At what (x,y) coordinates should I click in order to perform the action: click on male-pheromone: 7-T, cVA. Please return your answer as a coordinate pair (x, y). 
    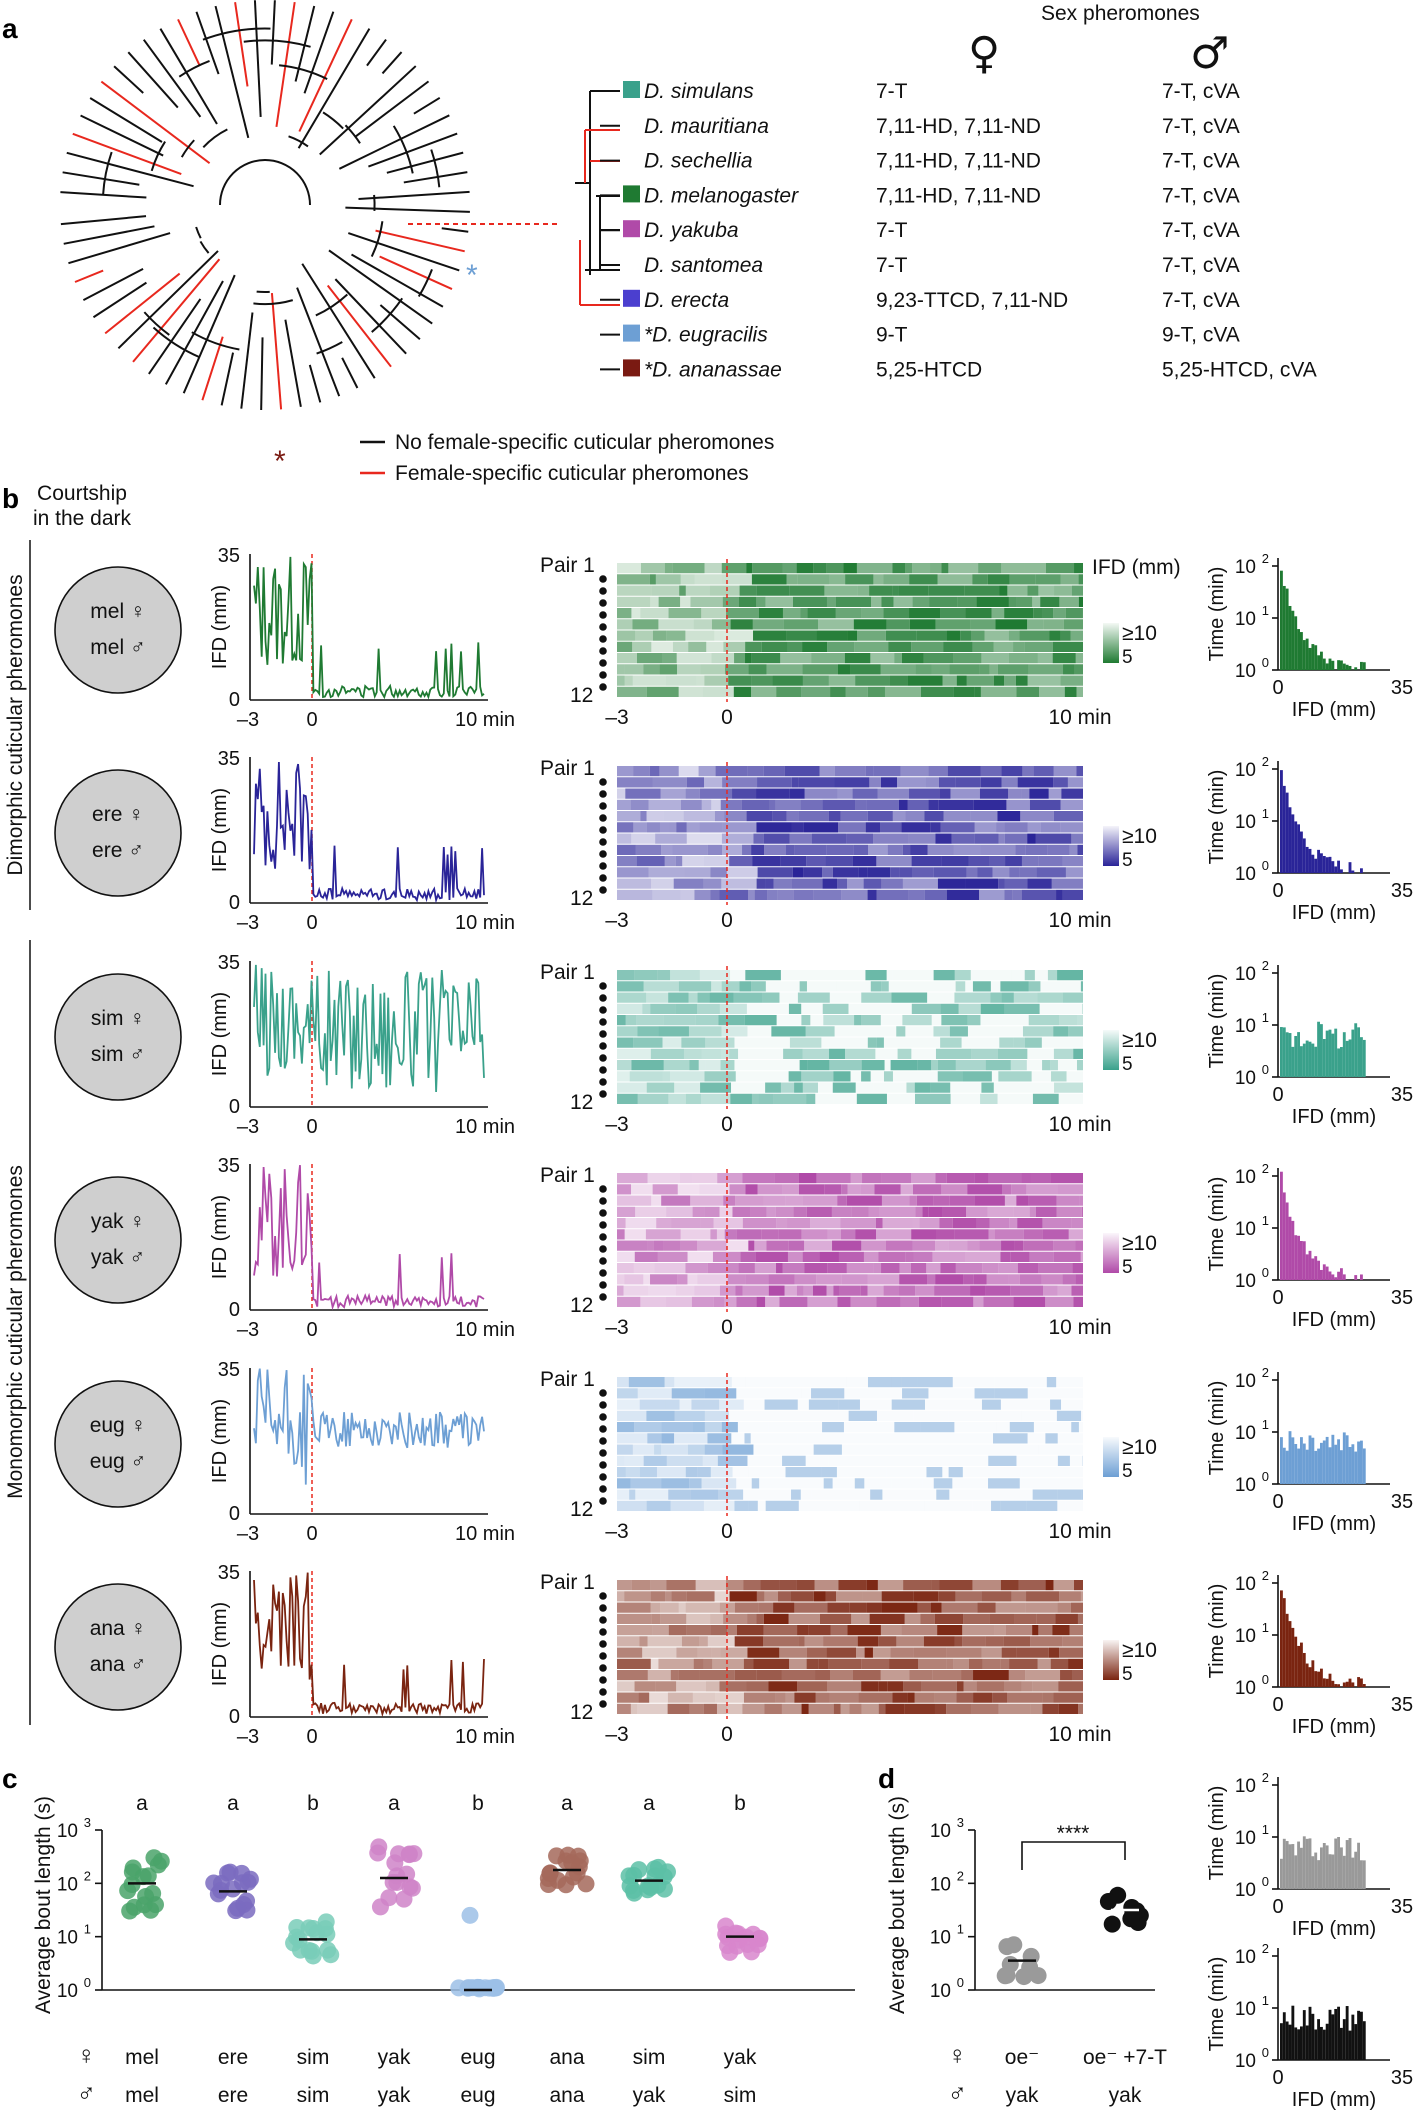
    Looking at the image, I should click on (1201, 126).